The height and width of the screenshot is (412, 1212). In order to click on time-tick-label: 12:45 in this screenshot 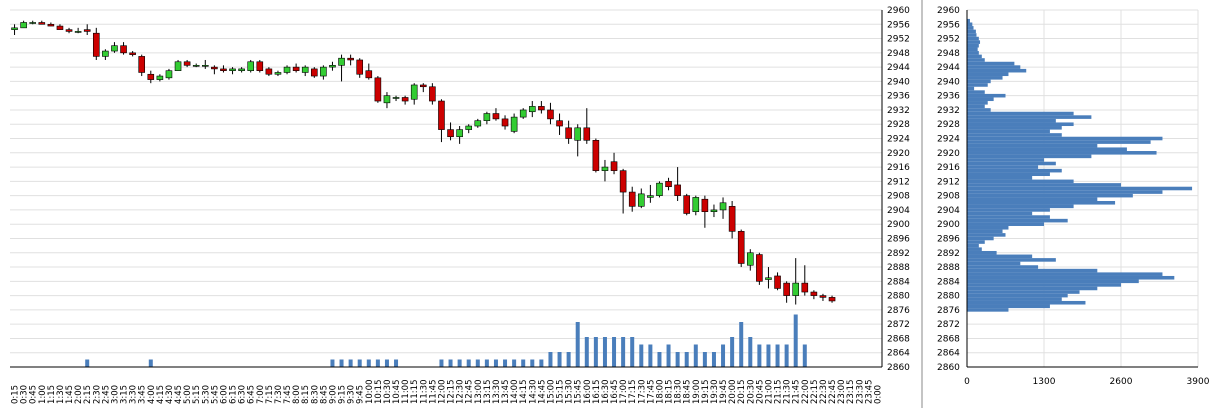, I will do `click(470, 392)`.